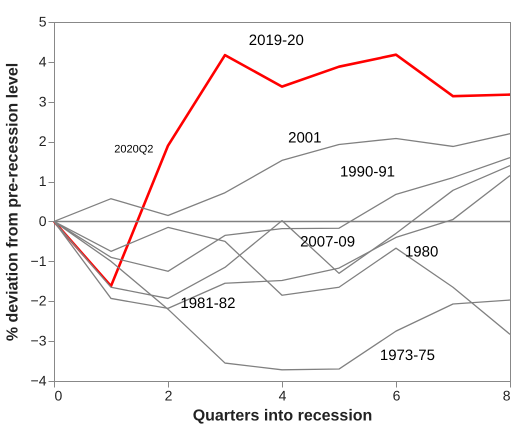  What do you see at coordinates (168, 396) in the screenshot?
I see `x-tick-label: 2` at bounding box center [168, 396].